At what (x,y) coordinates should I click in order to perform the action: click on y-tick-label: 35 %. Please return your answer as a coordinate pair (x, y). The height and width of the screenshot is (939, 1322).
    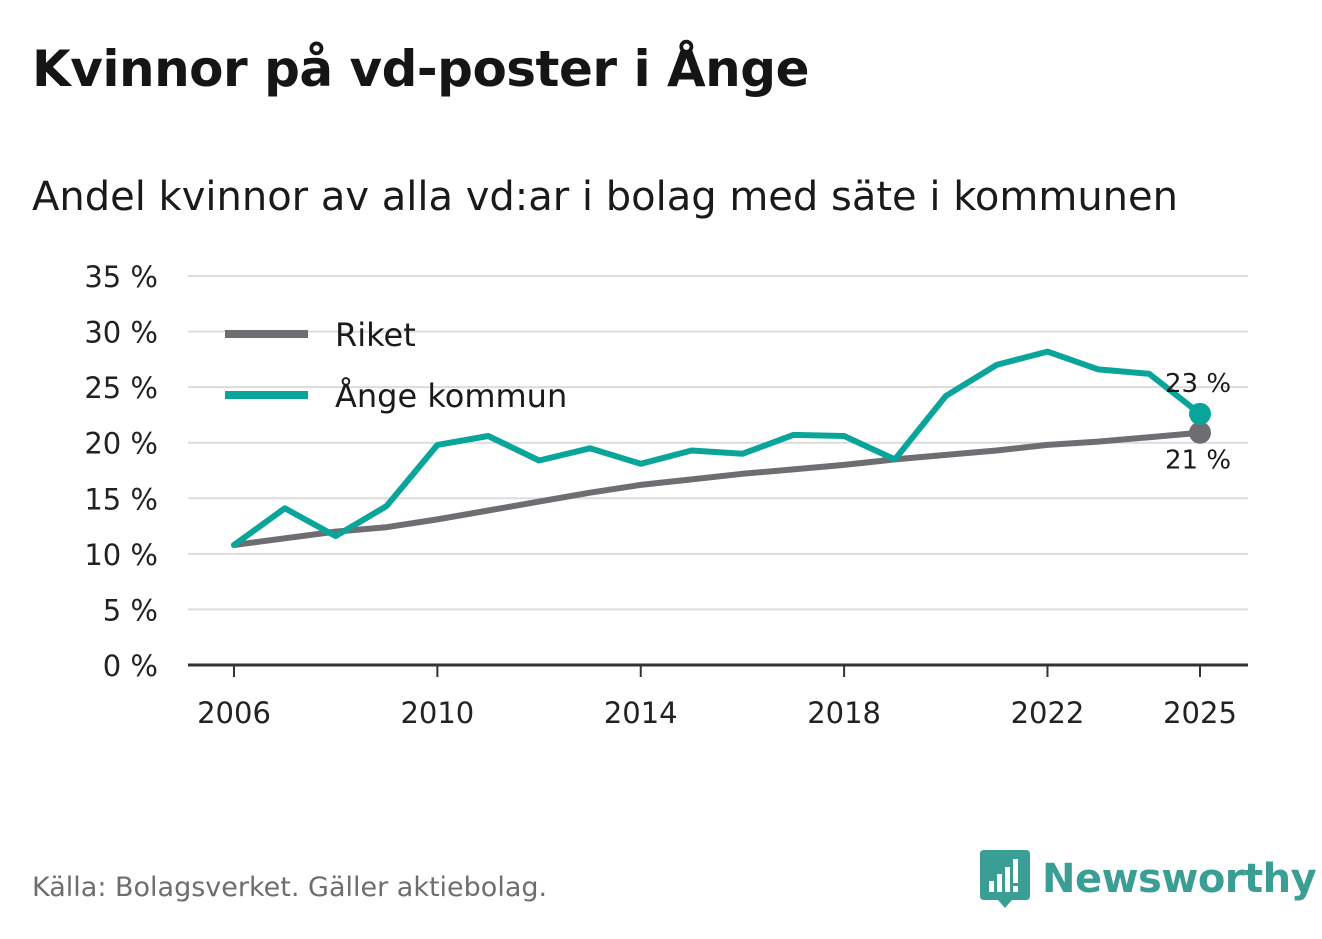
    Looking at the image, I should click on (121, 277).